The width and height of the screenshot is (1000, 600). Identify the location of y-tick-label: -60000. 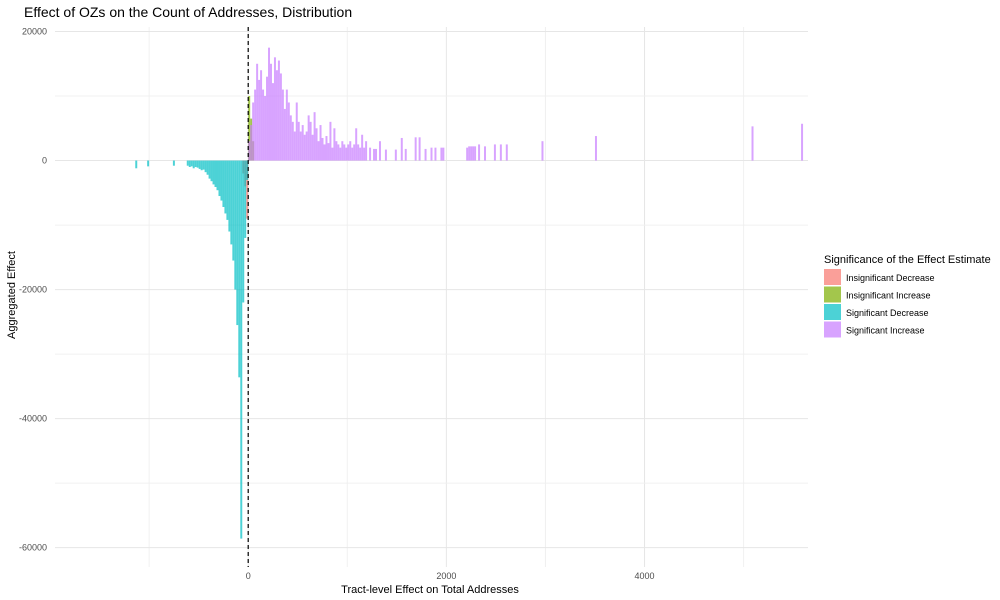
(33, 548).